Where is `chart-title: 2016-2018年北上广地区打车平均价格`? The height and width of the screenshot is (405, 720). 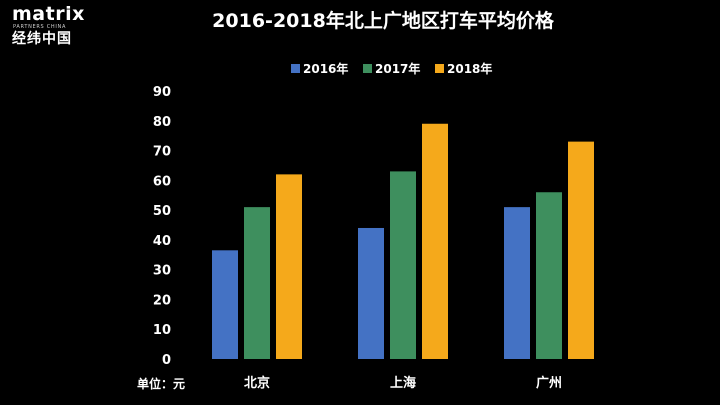
chart-title: 2016-2018年北上广地区打车平均价格 is located at coordinates (383, 20).